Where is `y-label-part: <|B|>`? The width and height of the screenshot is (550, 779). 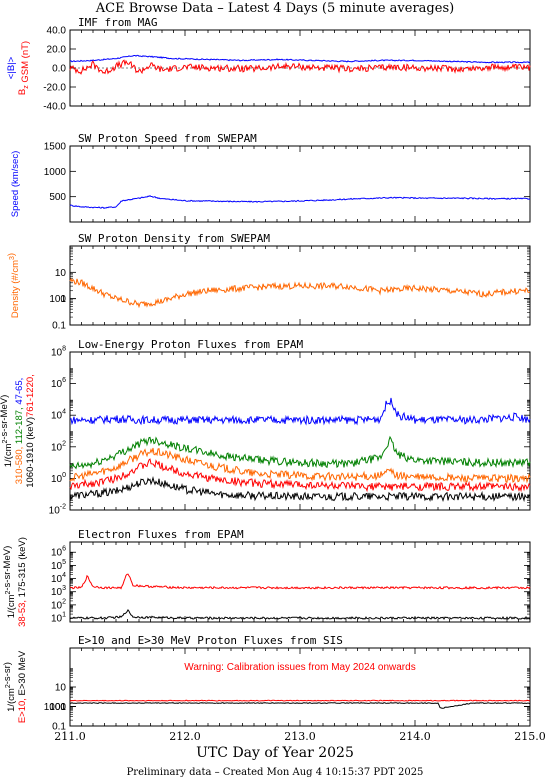
y-label-part: <|B|> is located at coordinates (11, 67).